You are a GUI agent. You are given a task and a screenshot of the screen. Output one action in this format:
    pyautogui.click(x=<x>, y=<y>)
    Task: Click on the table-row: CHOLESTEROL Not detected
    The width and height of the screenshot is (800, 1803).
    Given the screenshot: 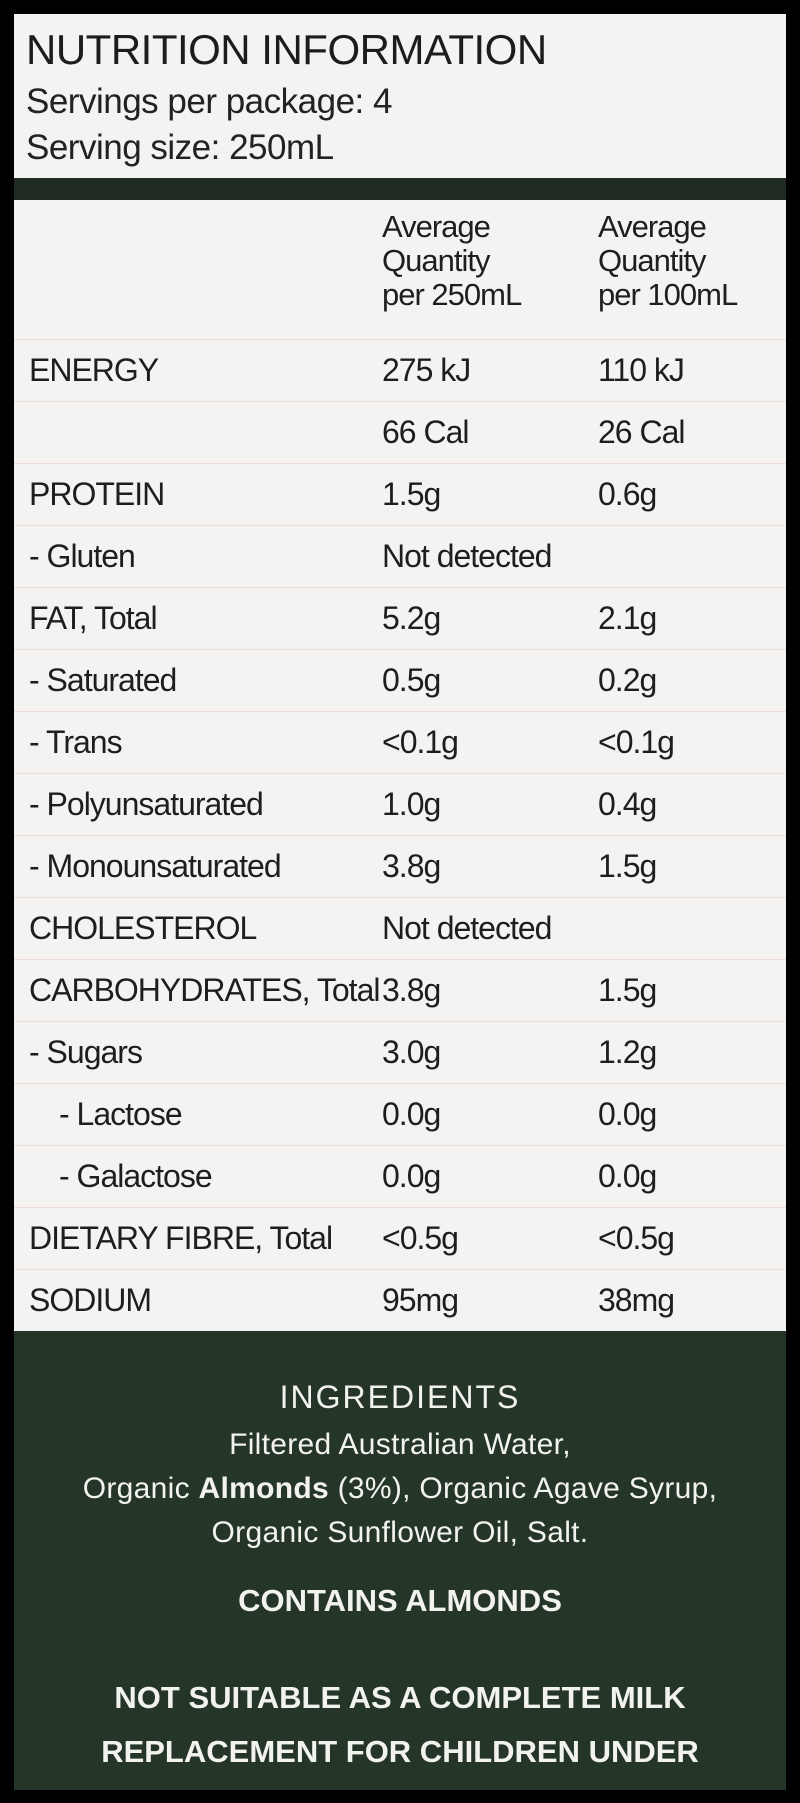 What is the action you would take?
    pyautogui.click(x=400, y=928)
    